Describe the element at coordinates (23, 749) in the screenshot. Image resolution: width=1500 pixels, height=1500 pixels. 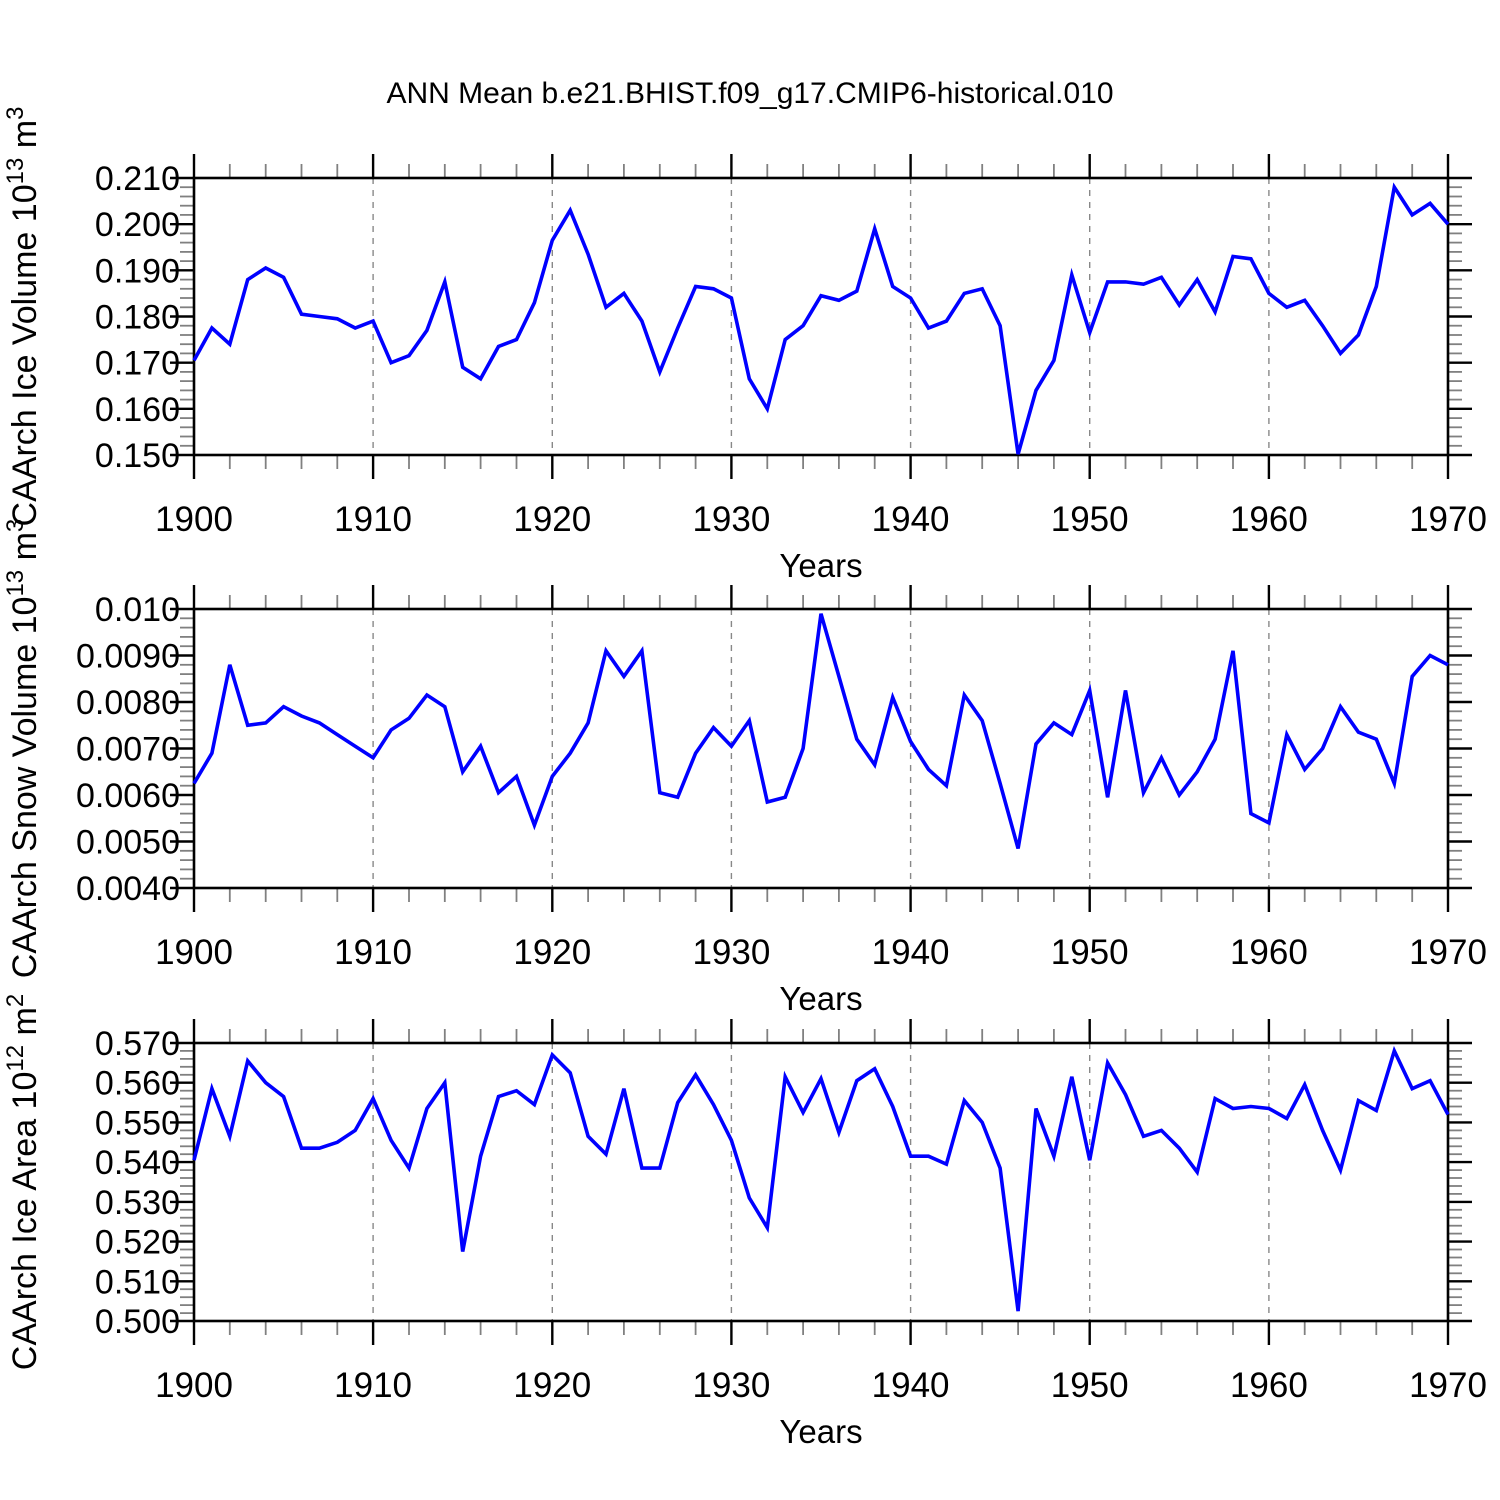
I see `y-axis-title: CAArch Snow Volume 1013​ m3​` at that location.